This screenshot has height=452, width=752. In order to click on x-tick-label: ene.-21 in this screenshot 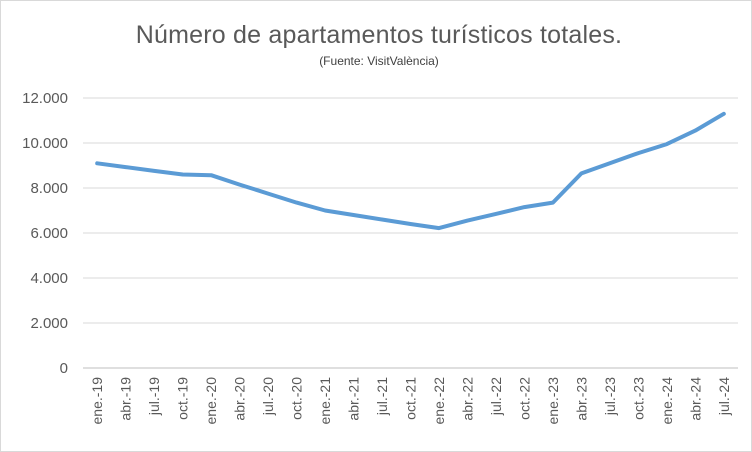, I will do `click(325, 401)`.